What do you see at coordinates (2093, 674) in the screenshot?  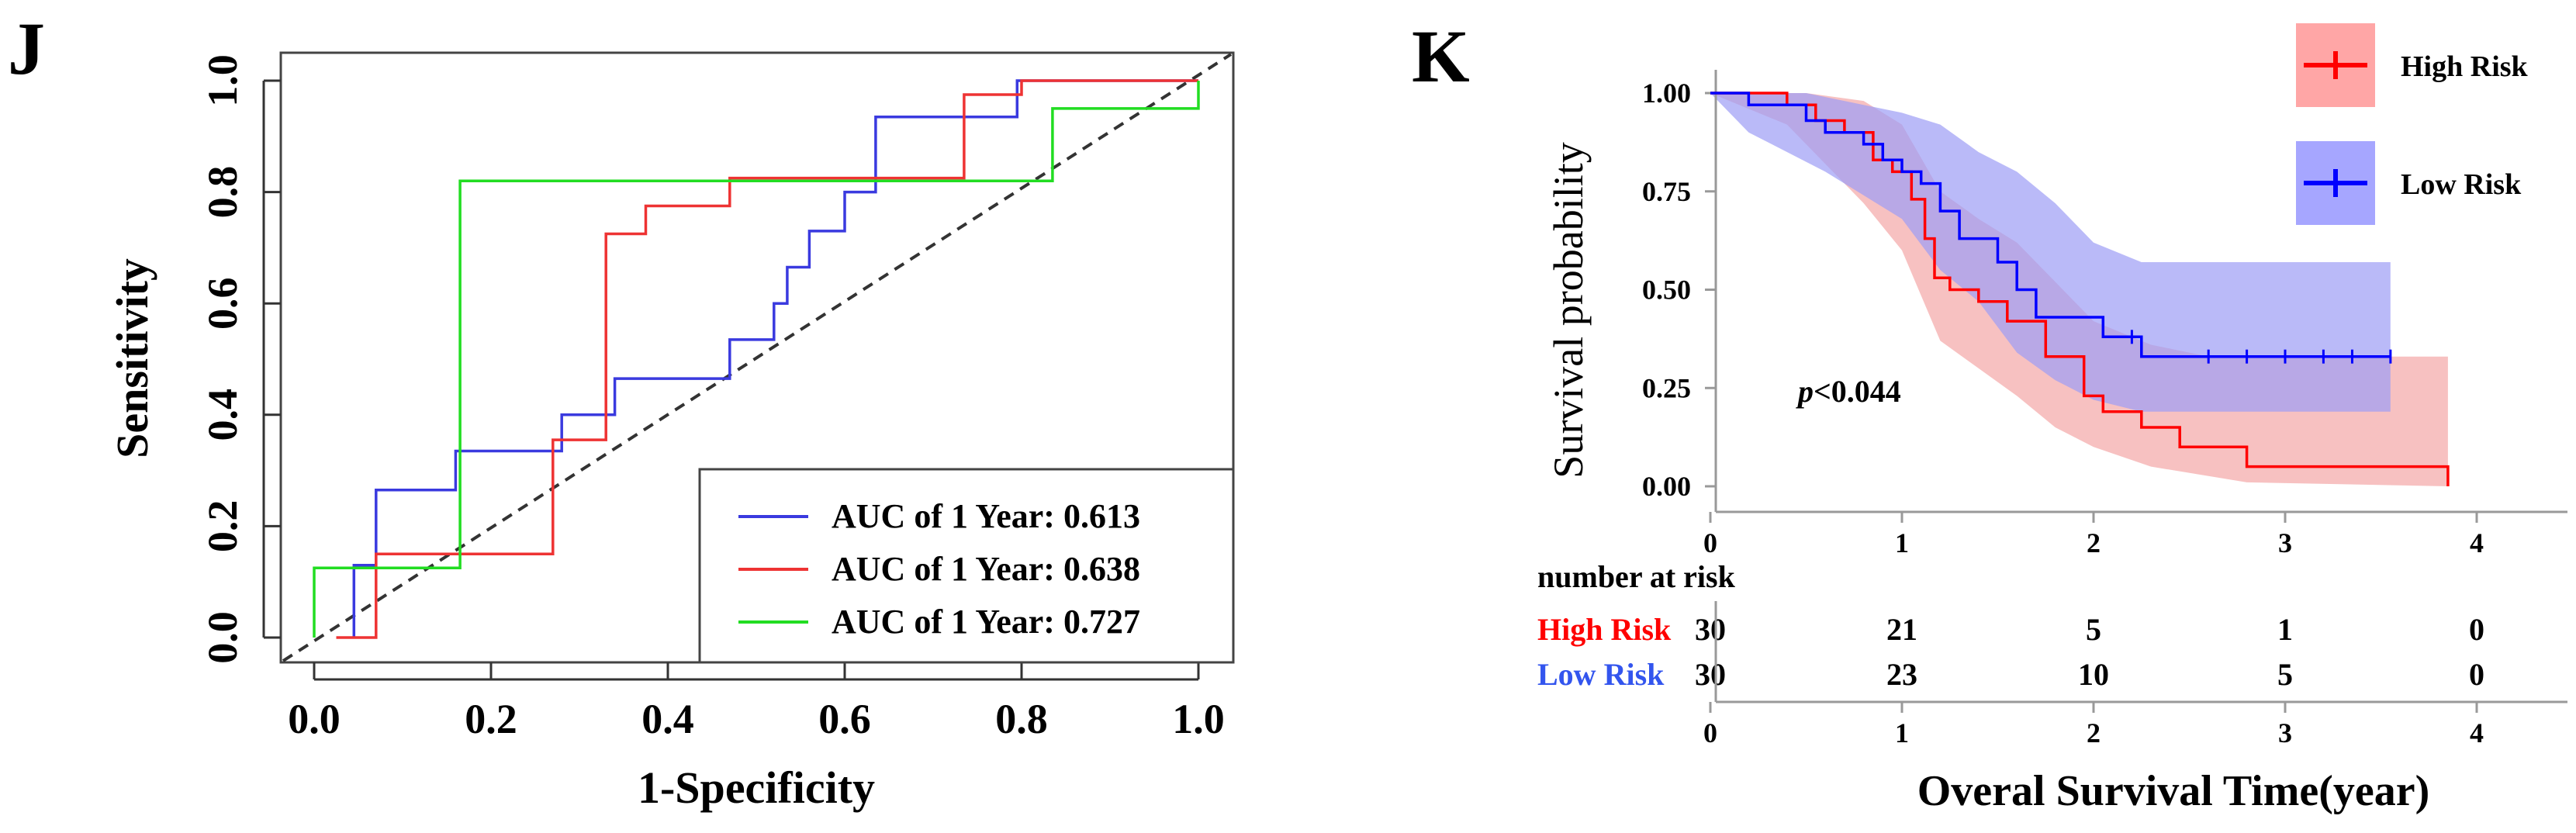 I see `risk-table-count: 10` at bounding box center [2093, 674].